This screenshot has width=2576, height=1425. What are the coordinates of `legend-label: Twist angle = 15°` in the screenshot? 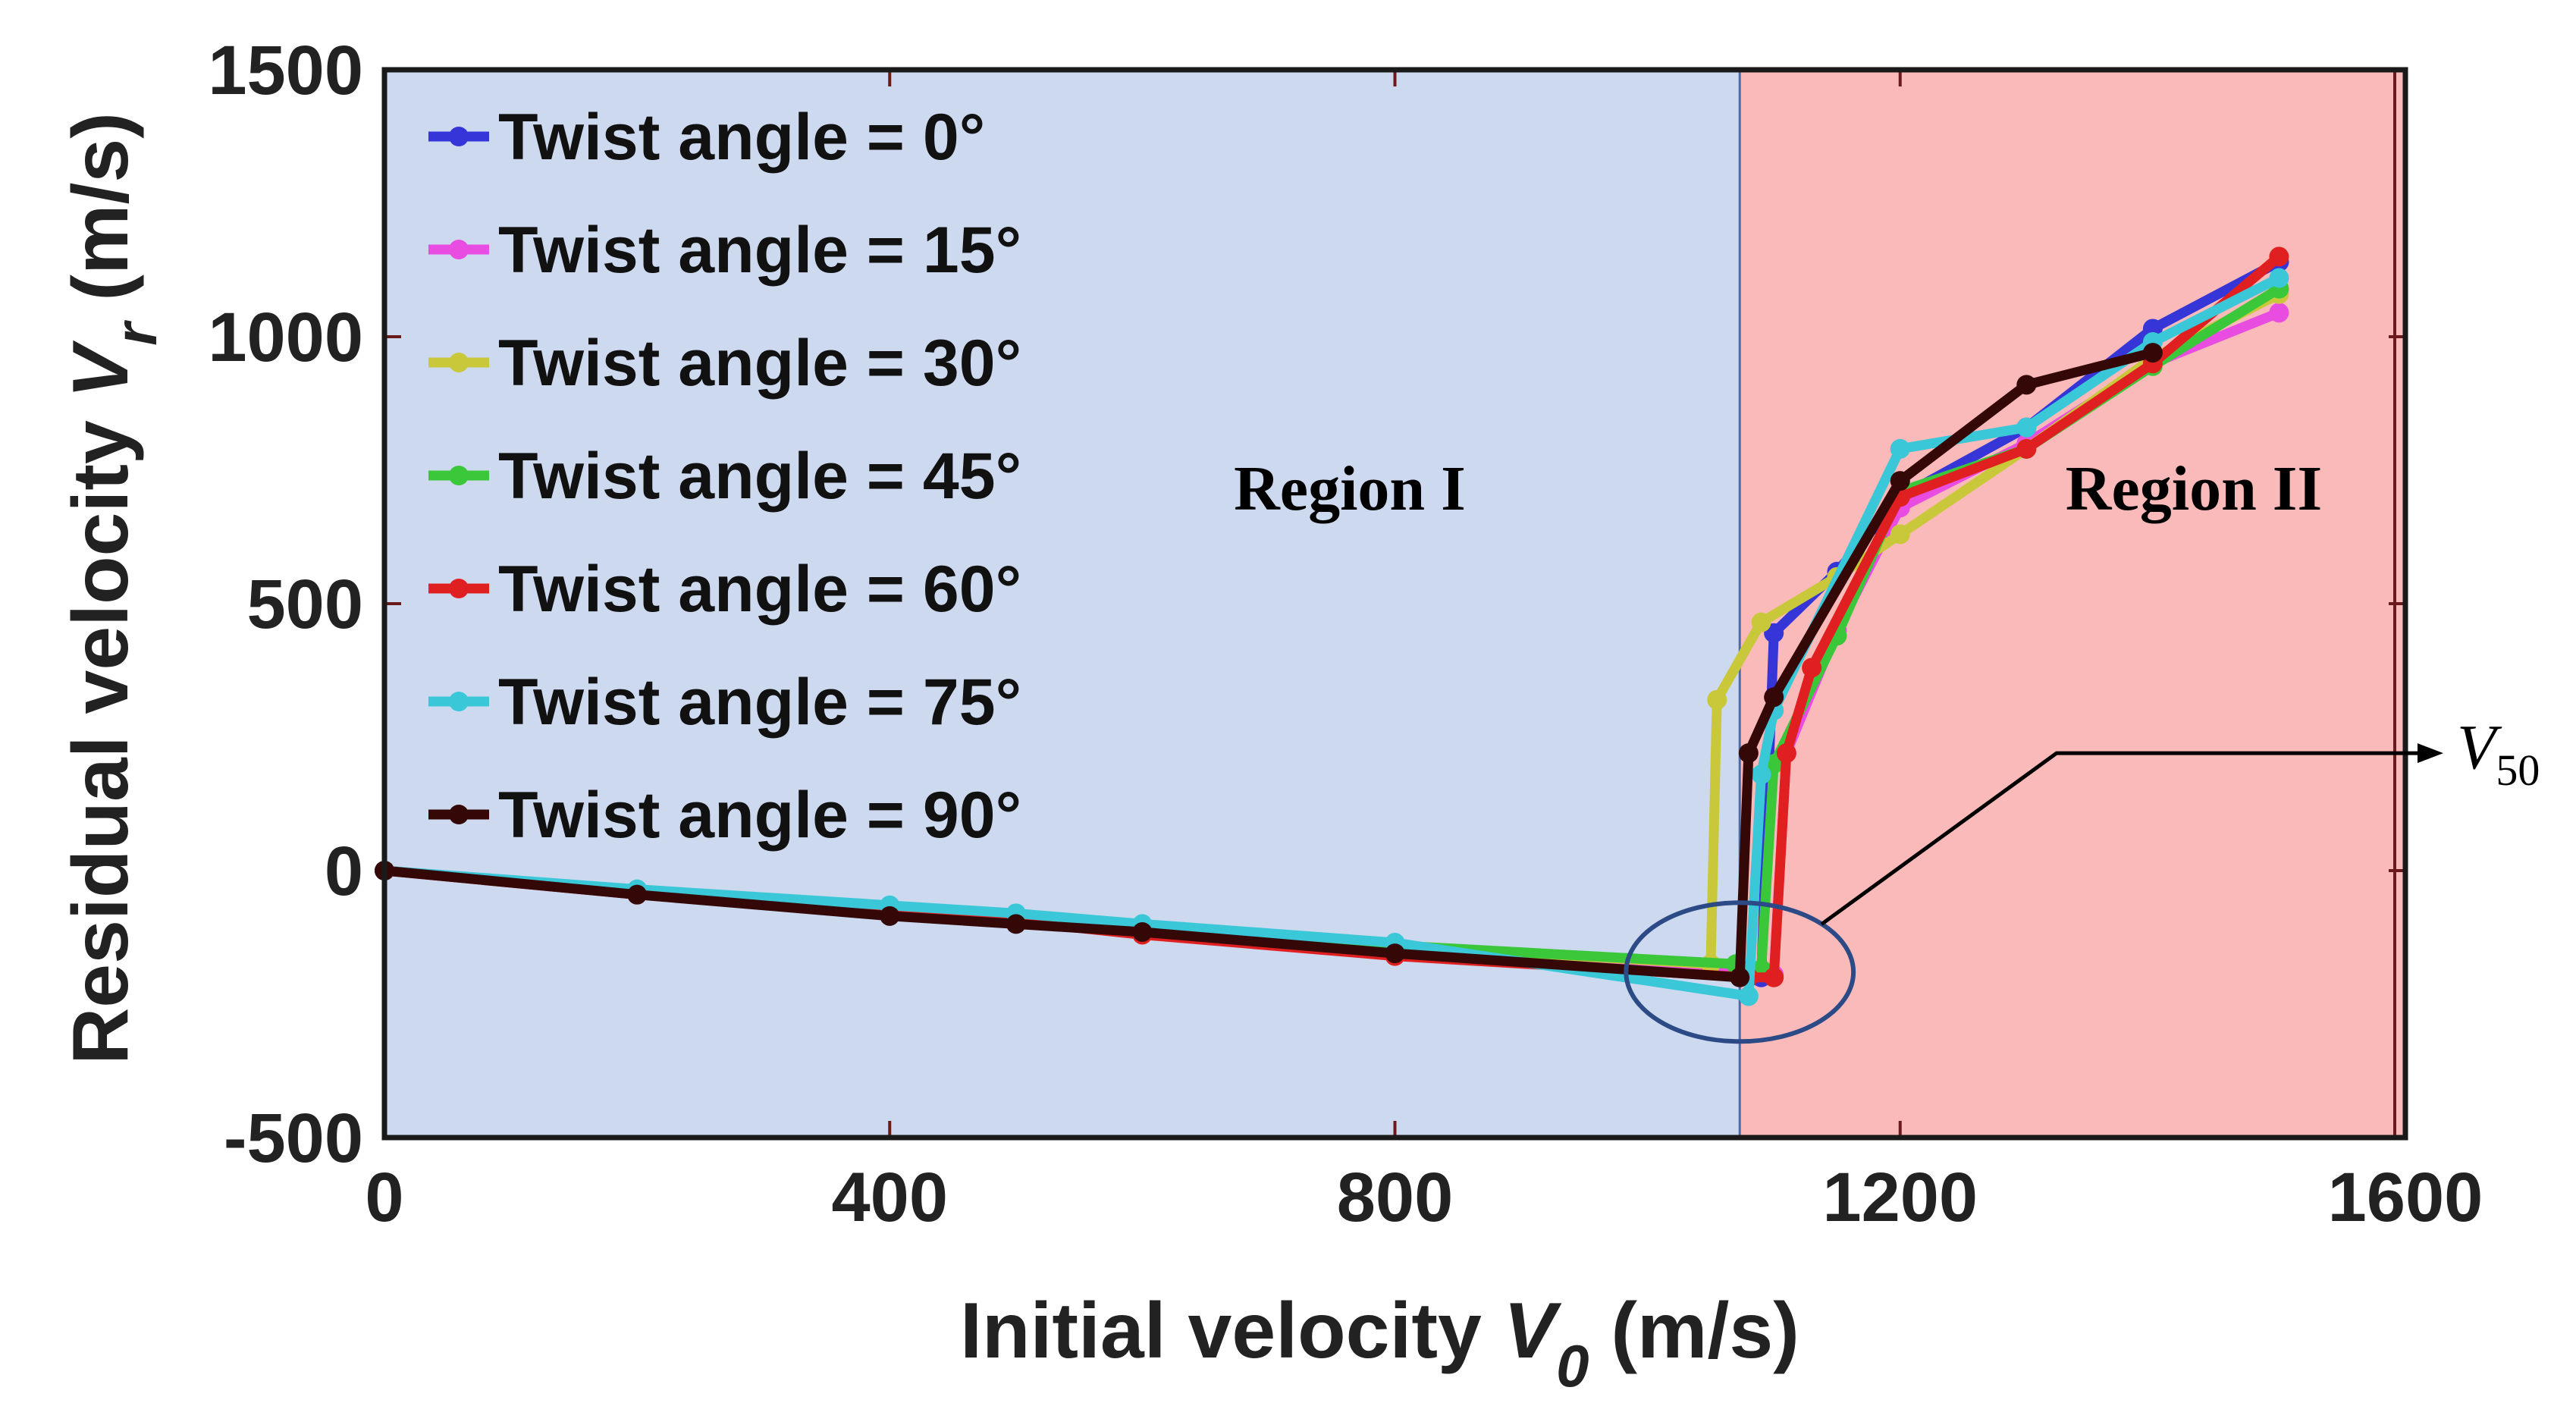 It's located at (759, 250).